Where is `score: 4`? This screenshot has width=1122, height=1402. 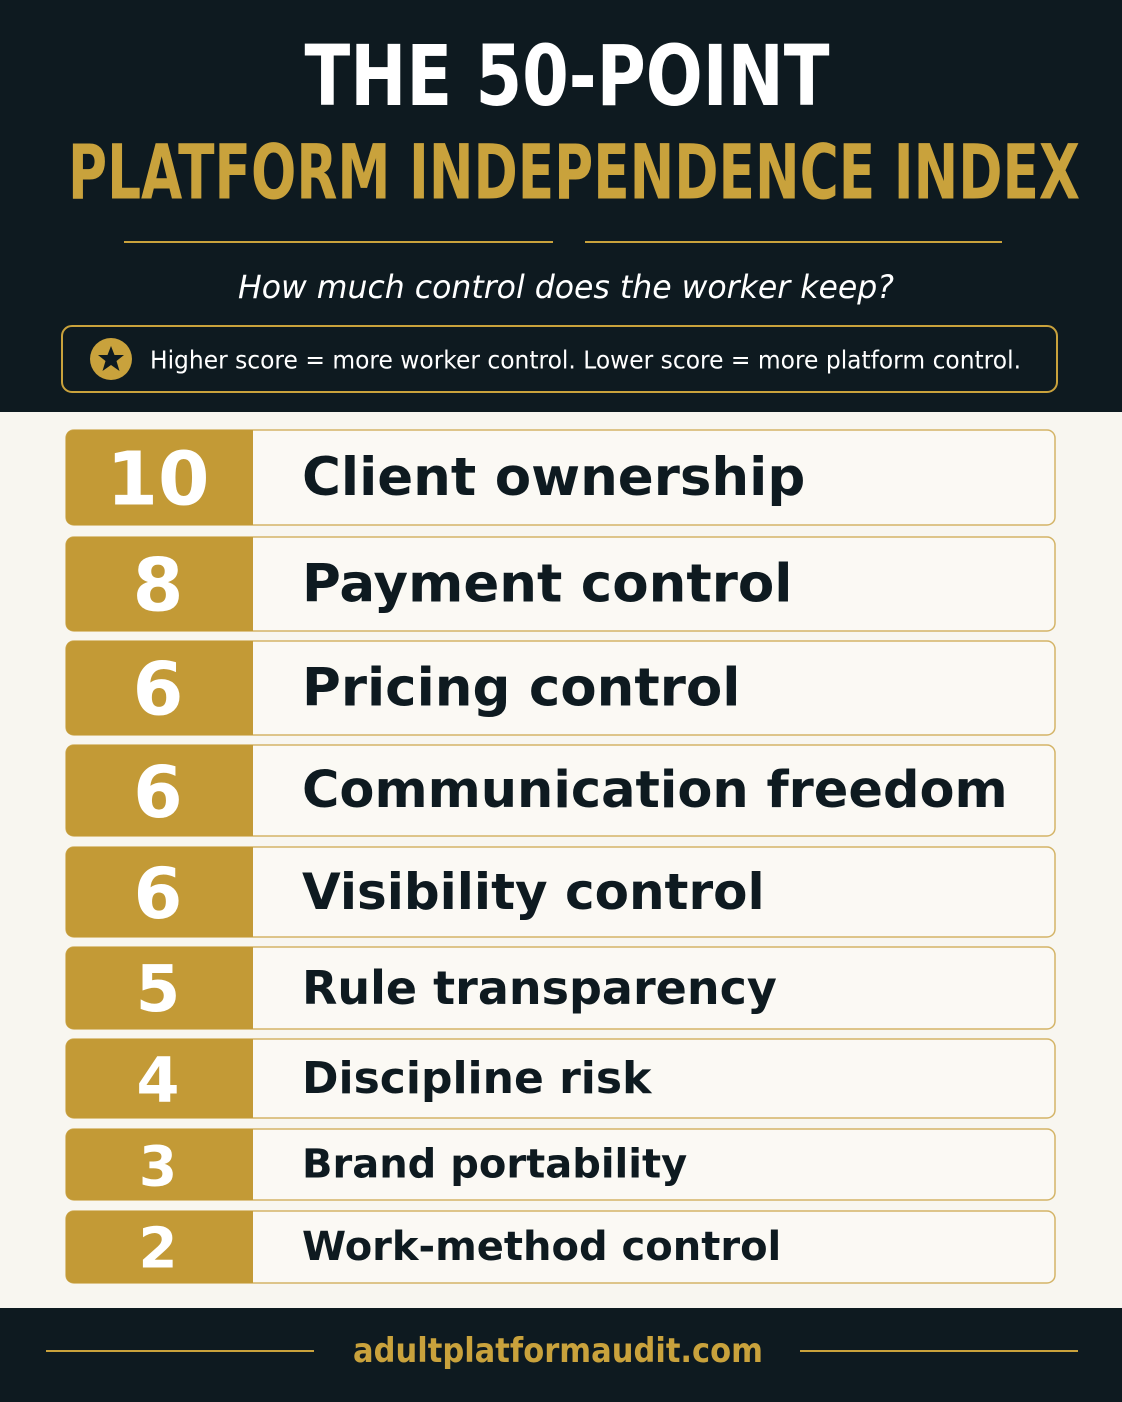 score: 4 is located at coordinates (157, 1080).